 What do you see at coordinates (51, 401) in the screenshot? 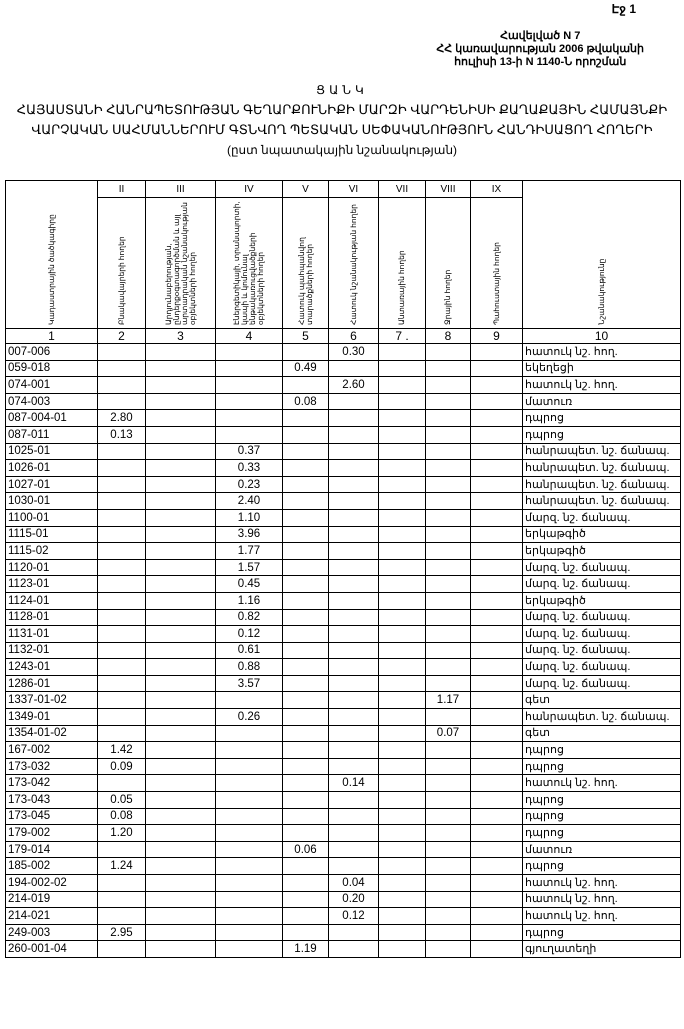
I see `cadastral-code: 074-003` at bounding box center [51, 401].